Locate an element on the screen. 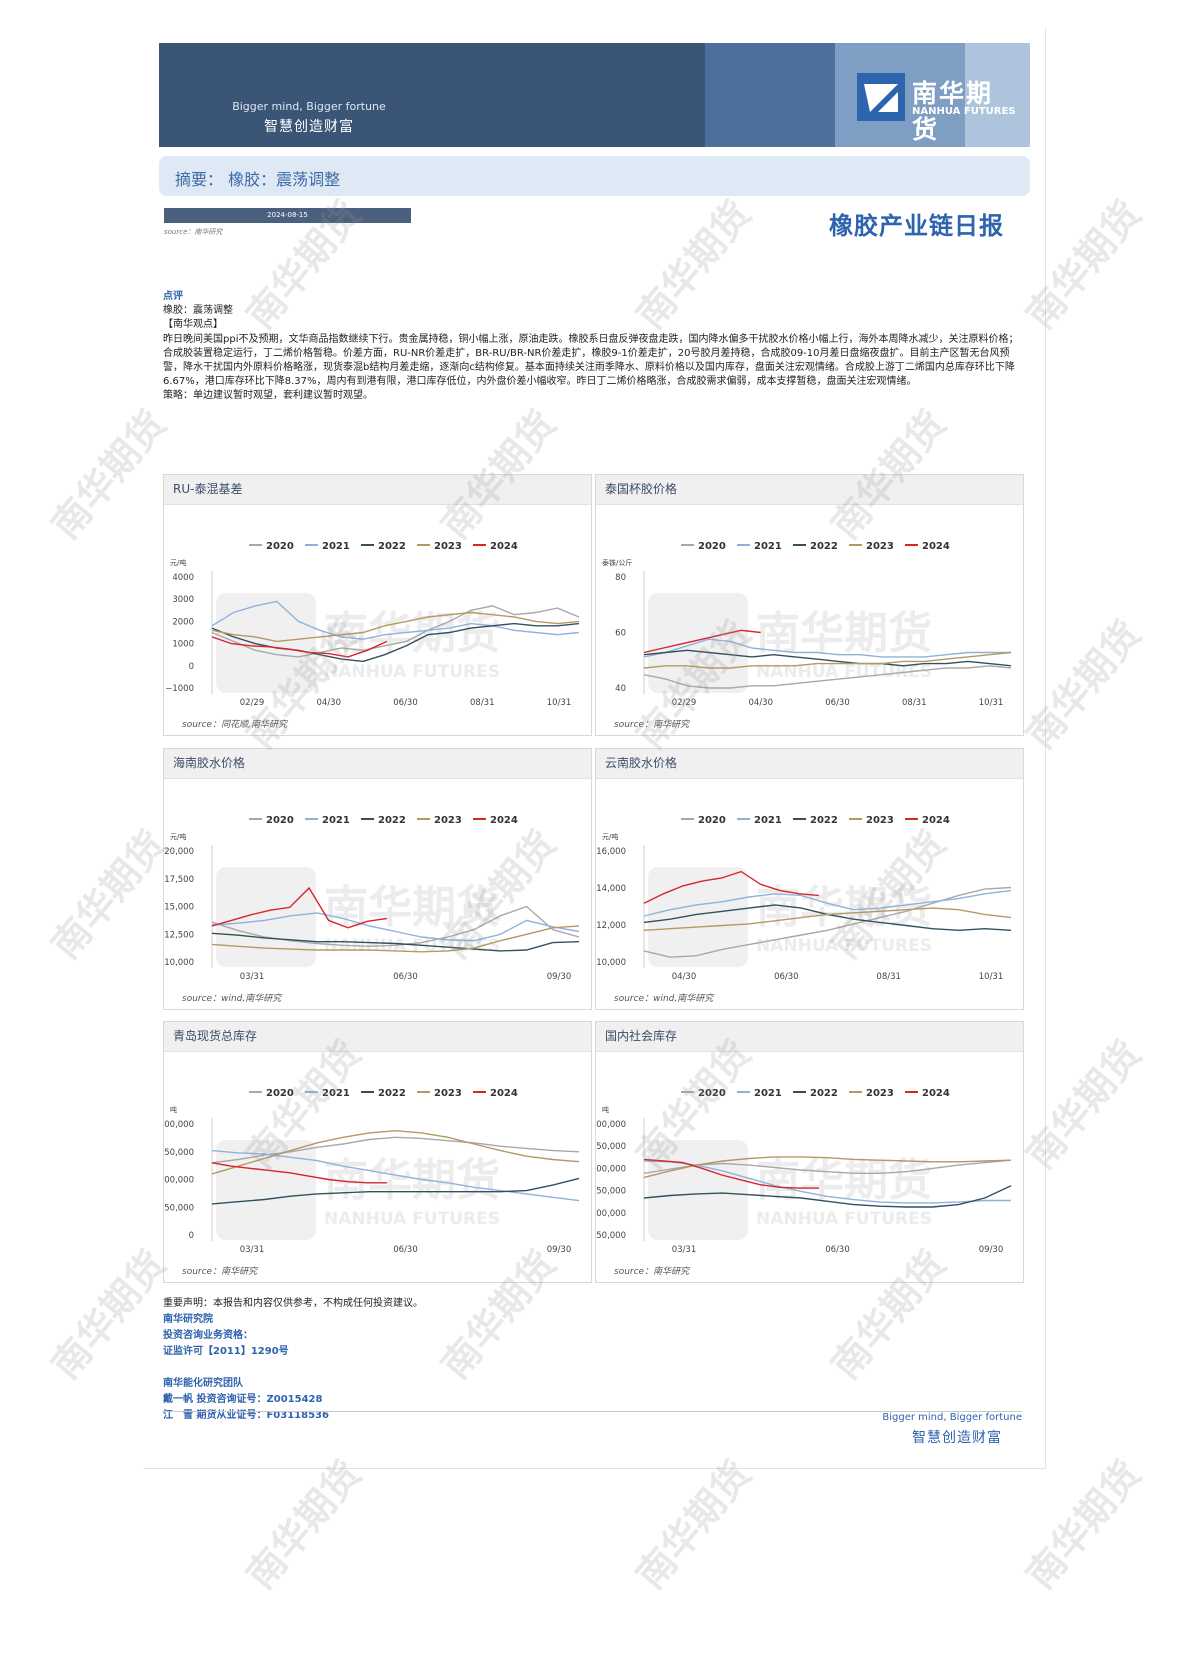 This screenshot has height=1680, width=1188. company-logo: 南华期货 NANHUA FUTURES is located at coordinates (936, 108).